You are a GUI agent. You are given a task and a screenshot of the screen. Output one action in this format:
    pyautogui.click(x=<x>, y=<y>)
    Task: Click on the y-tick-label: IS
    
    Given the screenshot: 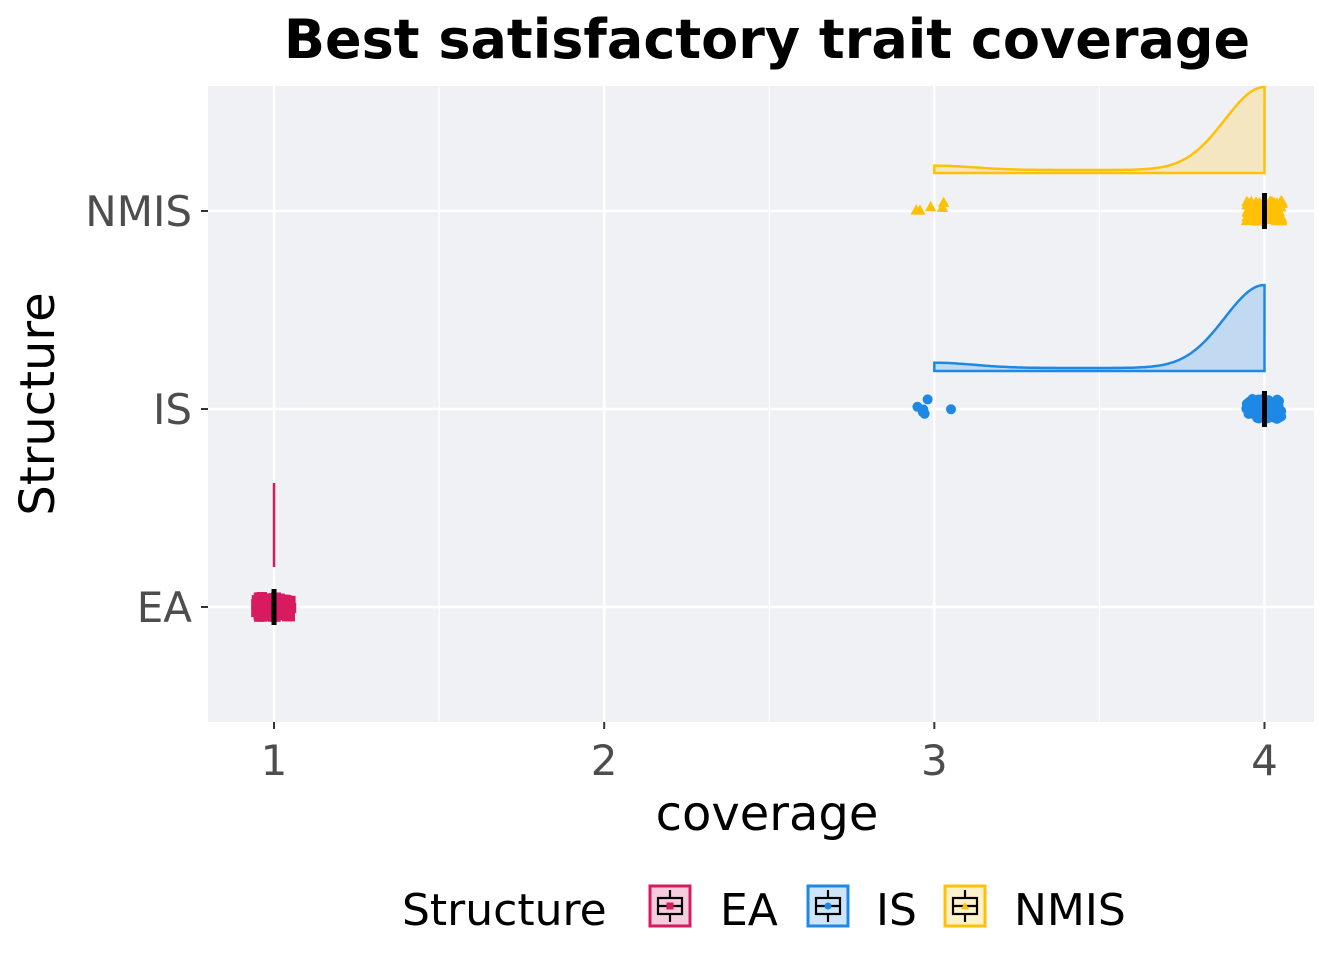 What is the action you would take?
    pyautogui.click(x=172, y=409)
    